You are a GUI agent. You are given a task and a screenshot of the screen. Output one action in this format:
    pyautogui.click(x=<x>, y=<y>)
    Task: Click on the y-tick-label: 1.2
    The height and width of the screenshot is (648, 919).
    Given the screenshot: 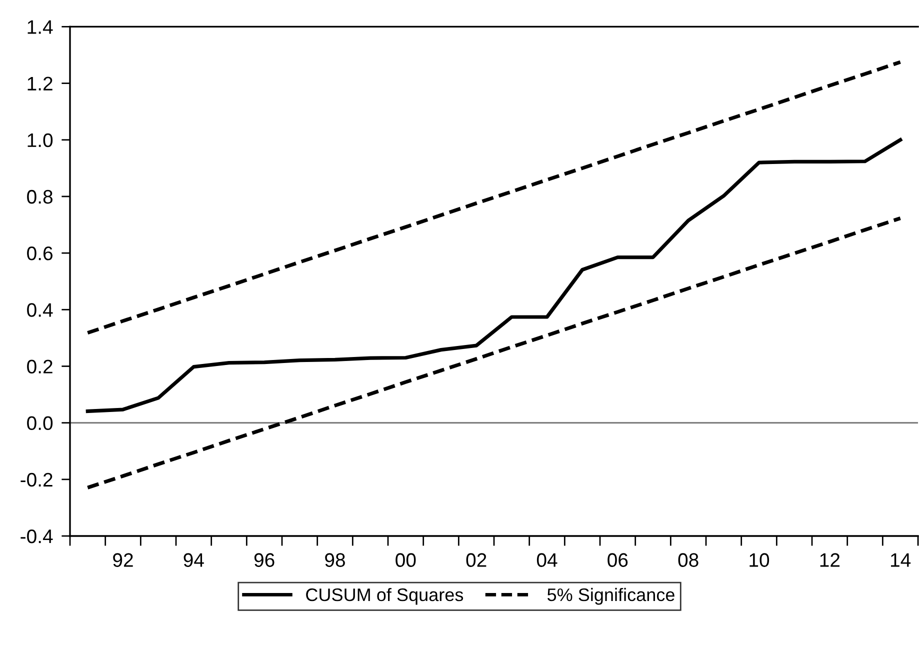 What is the action you would take?
    pyautogui.click(x=40, y=83)
    